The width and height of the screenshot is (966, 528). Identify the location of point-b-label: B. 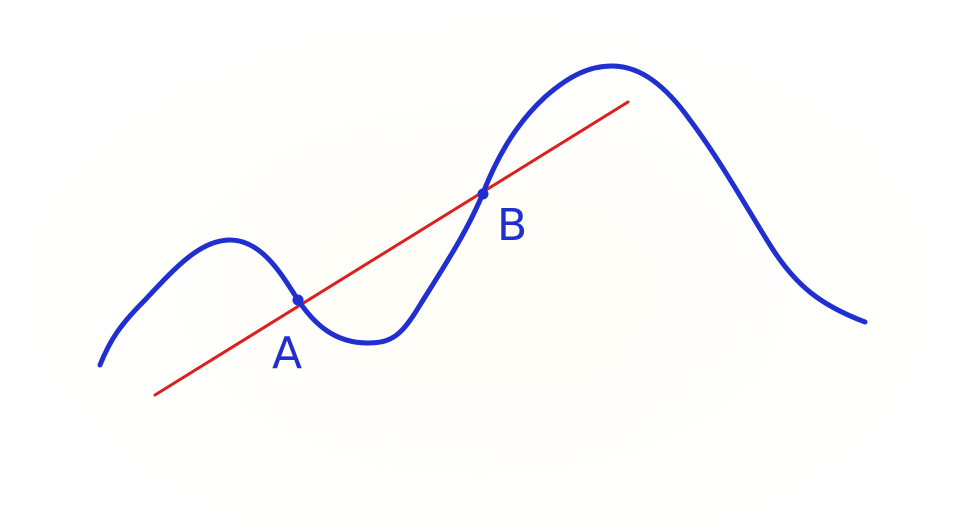
(512, 225).